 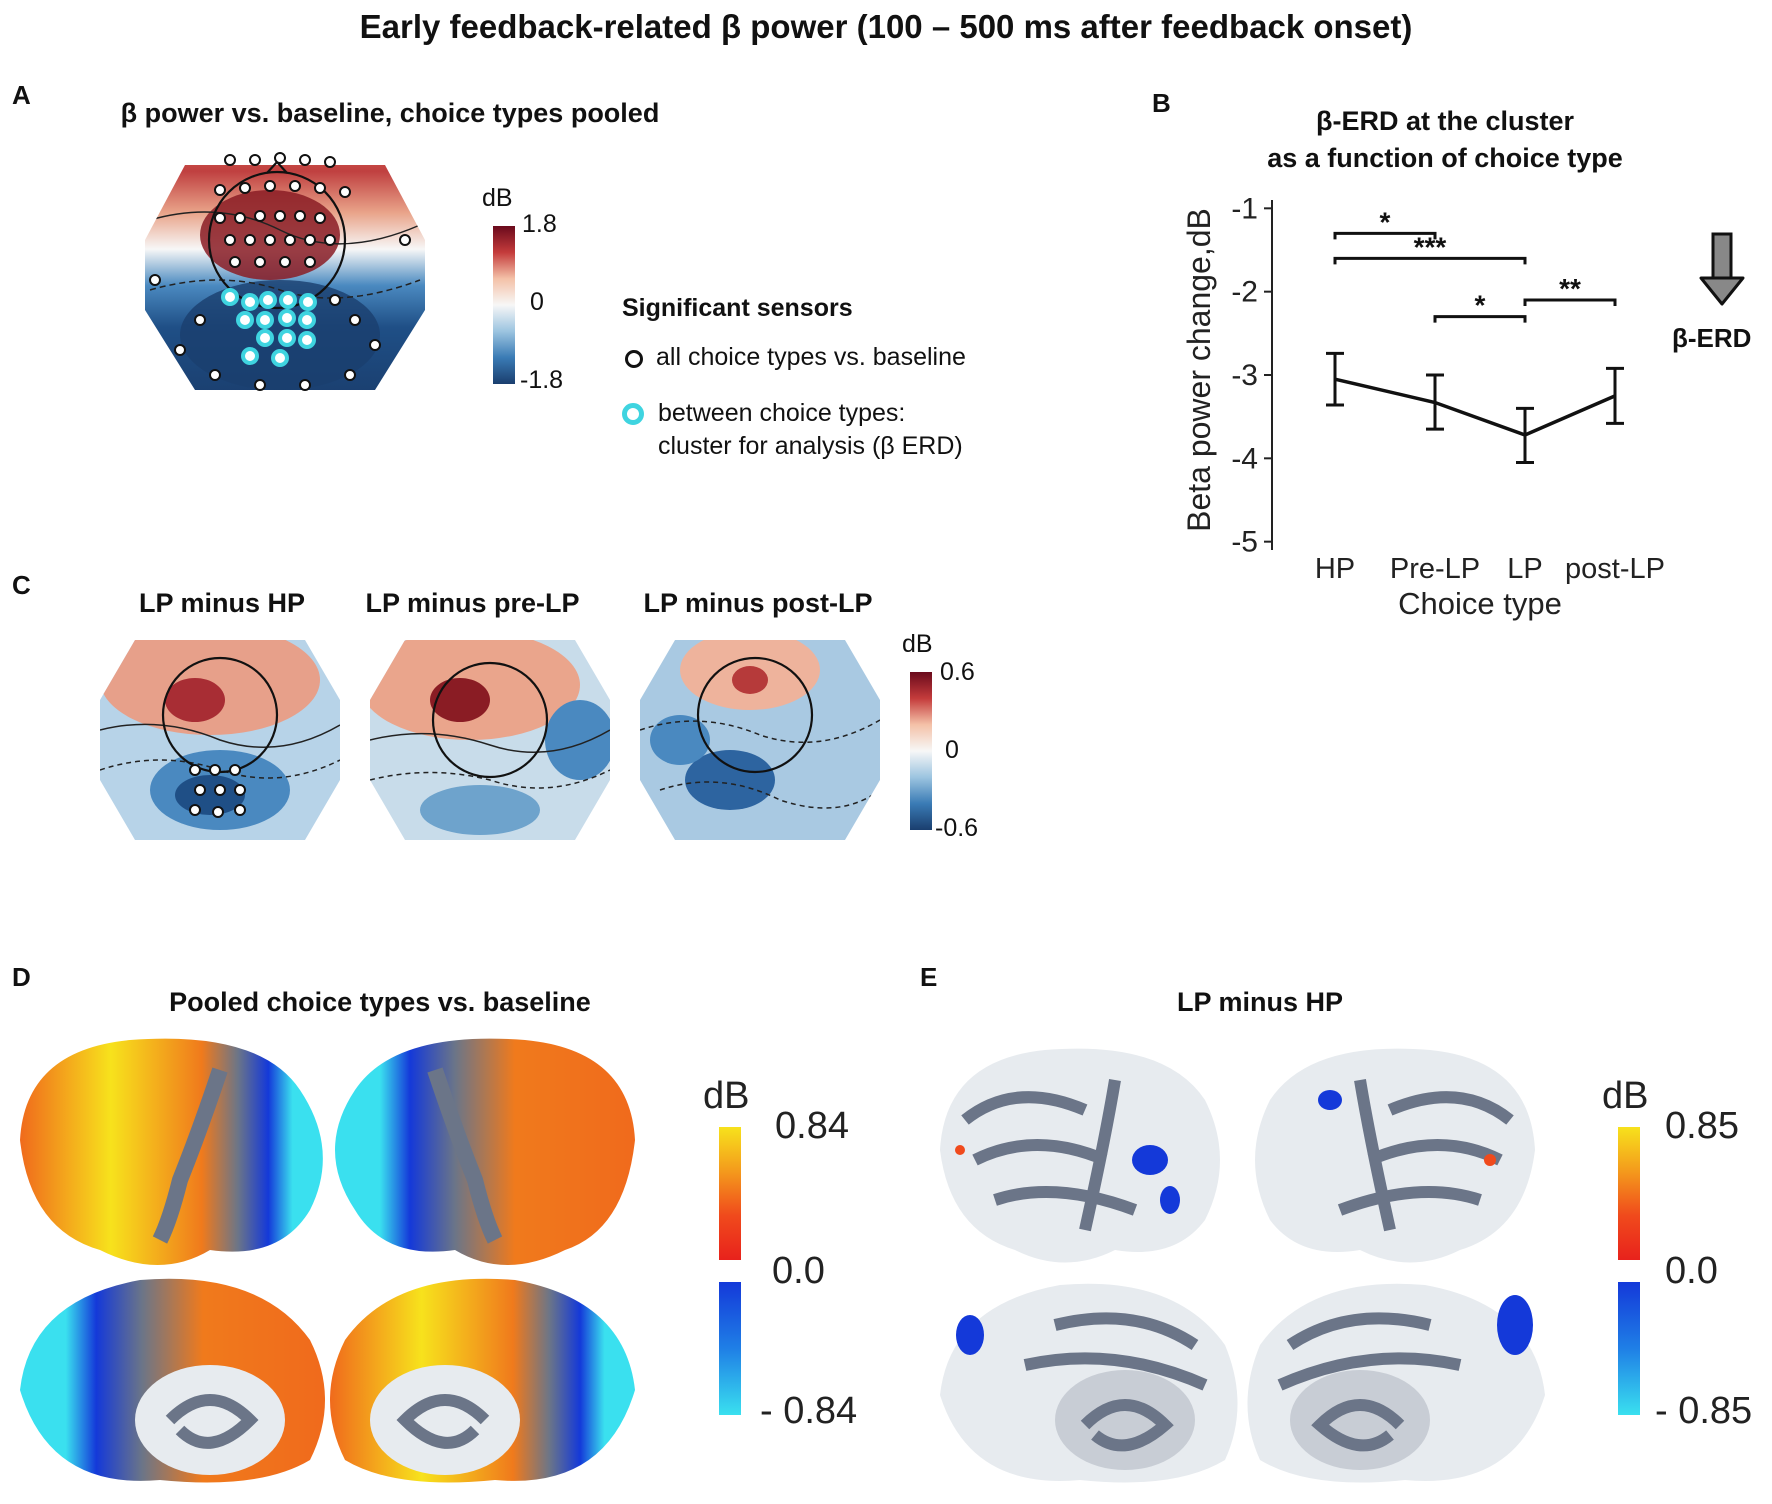 I want to click on panel-a-colorbar-mid: 0, so click(x=537, y=302).